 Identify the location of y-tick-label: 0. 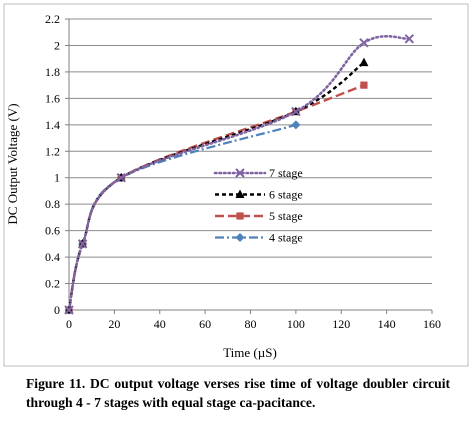
(57, 310).